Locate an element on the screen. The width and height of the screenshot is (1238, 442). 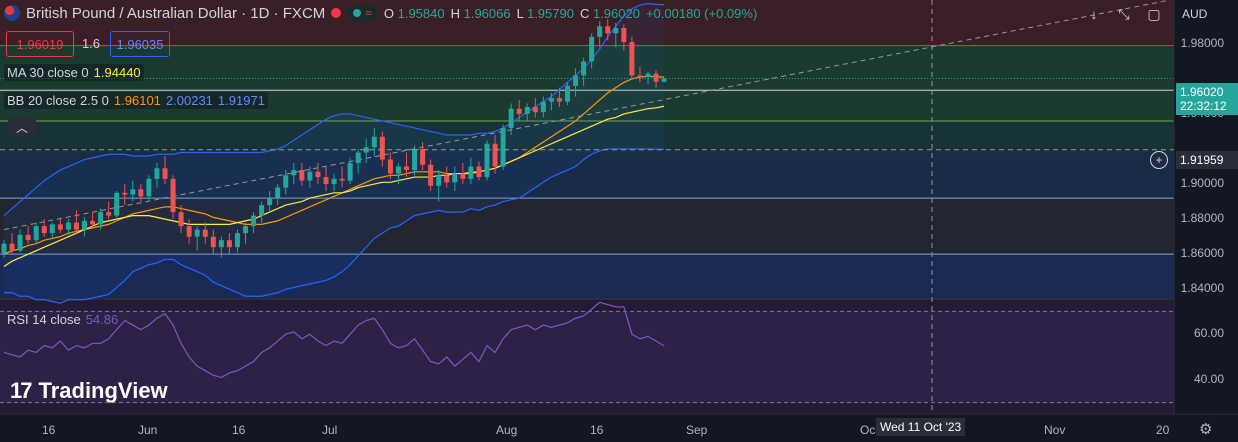
ohlc-value: 1.96066 is located at coordinates (487, 13).